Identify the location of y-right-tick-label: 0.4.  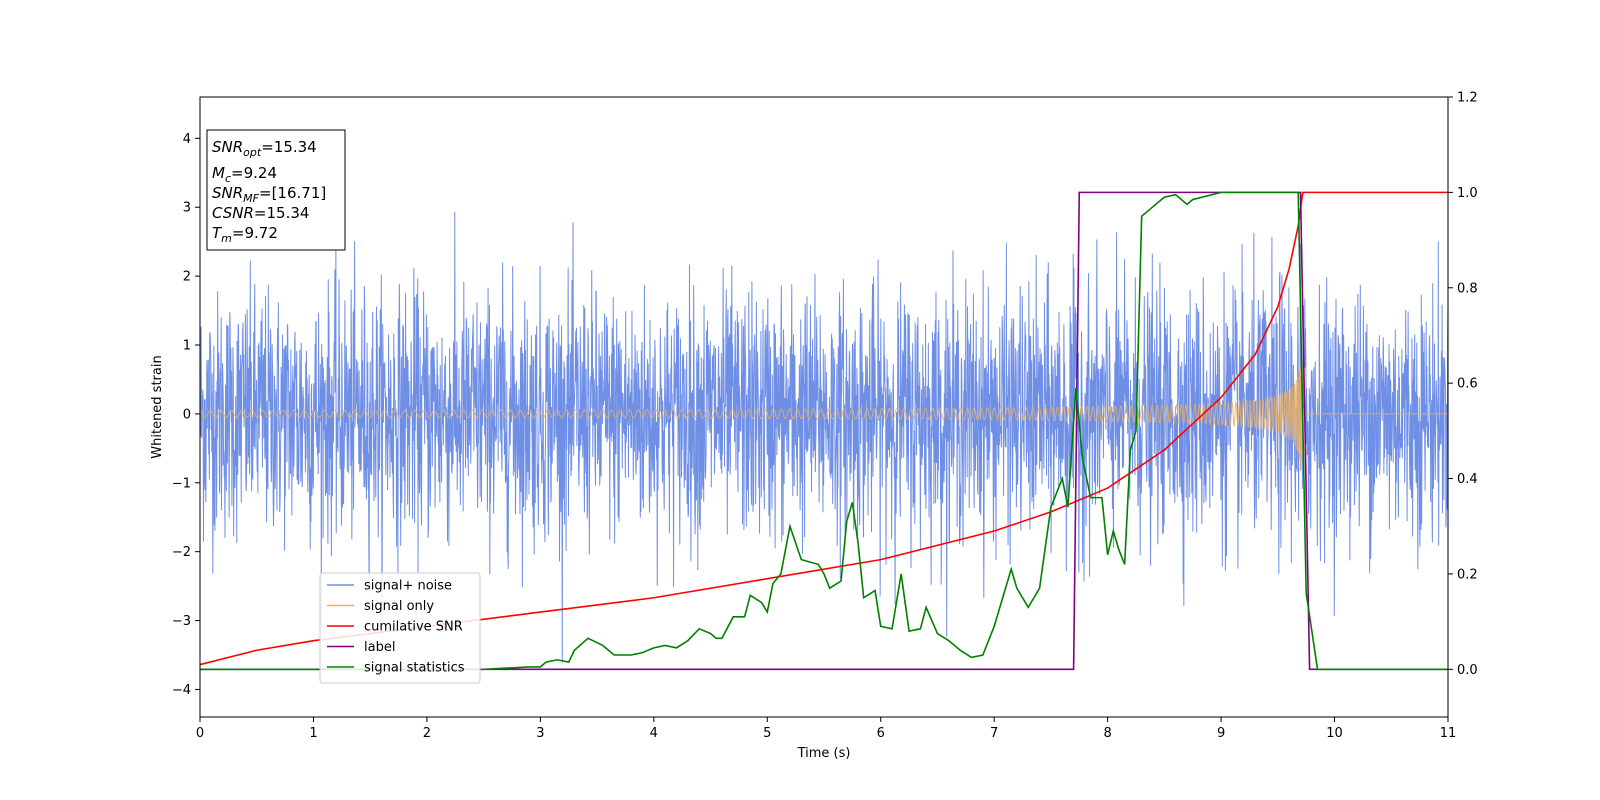
(1467, 479).